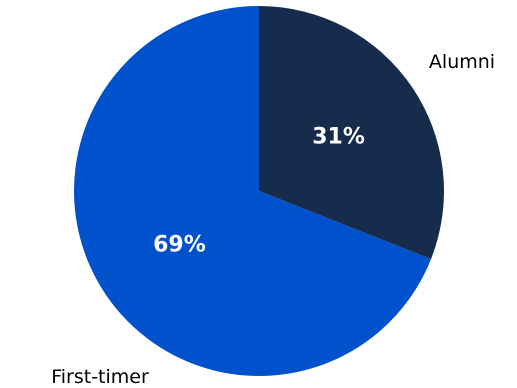 This screenshot has height=388, width=517. Describe the element at coordinates (100, 377) in the screenshot. I see `slice-category-label: First-timer` at that location.